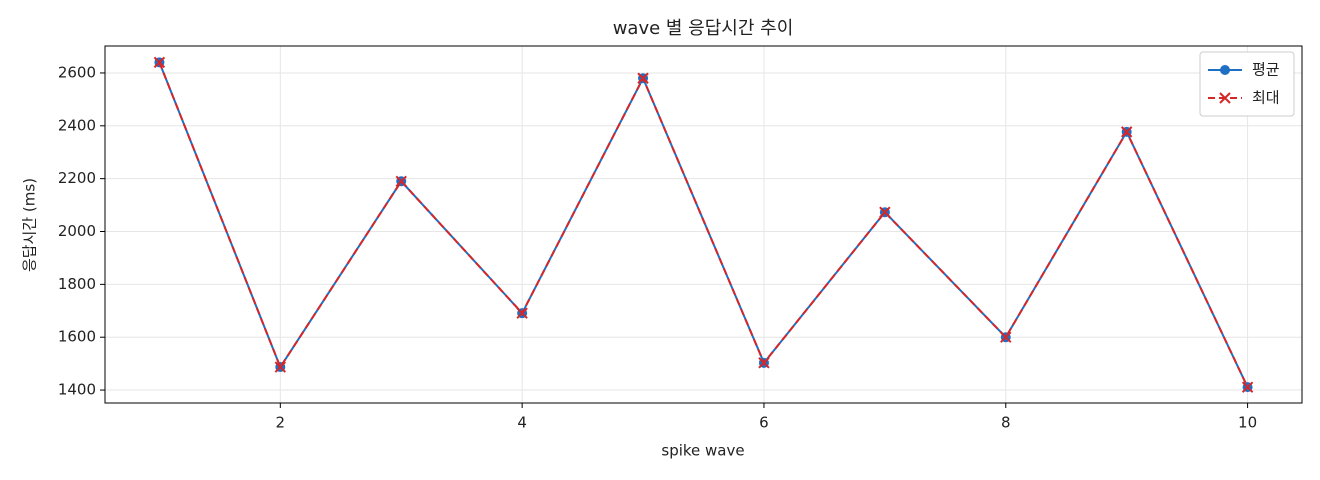 The height and width of the screenshot is (480, 1320). I want to click on y-tick-label: 2200, so click(77, 178).